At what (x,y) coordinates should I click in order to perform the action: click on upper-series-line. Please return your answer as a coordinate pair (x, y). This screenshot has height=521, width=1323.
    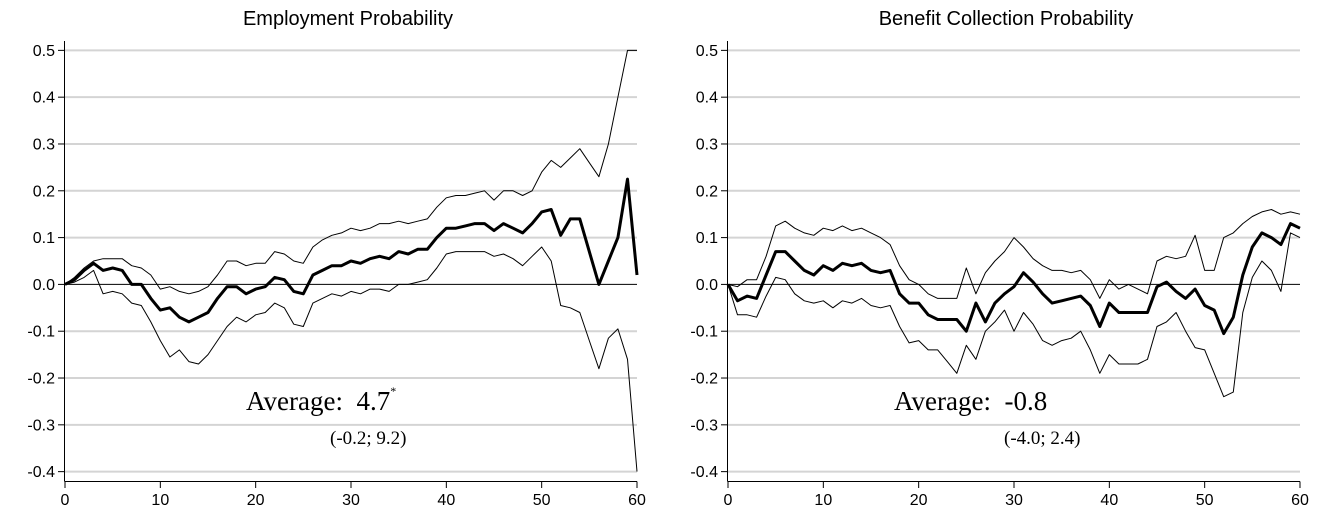
    Looking at the image, I should click on (1014, 254).